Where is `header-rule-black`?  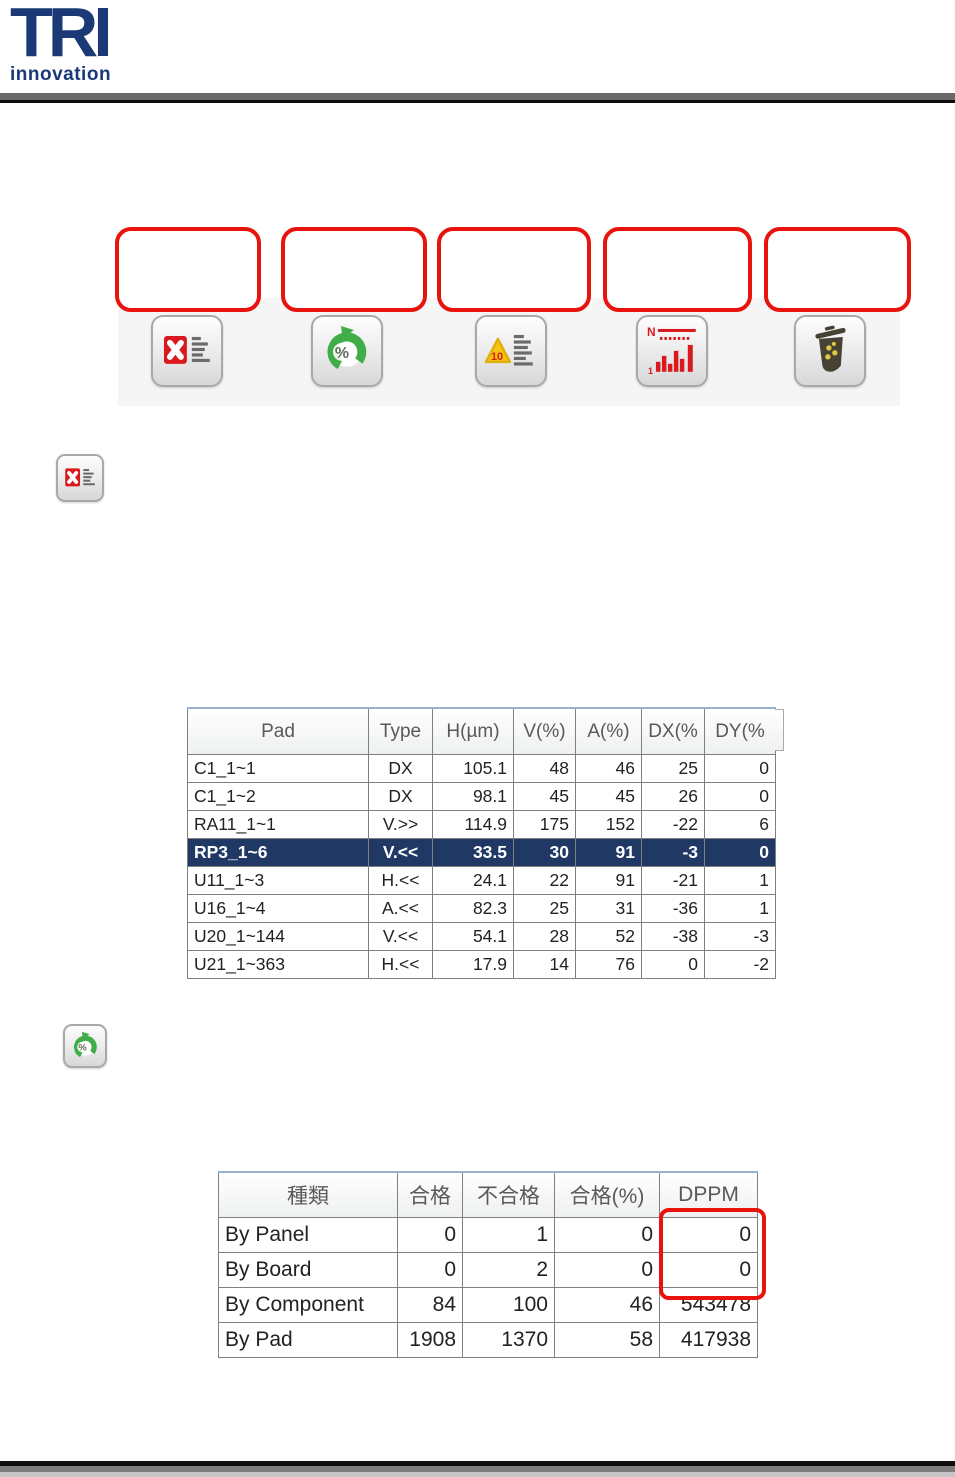 header-rule-black is located at coordinates (477, 101).